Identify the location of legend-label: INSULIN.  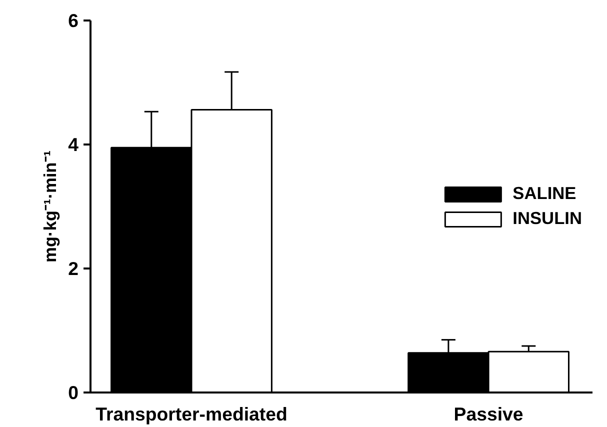
(547, 218).